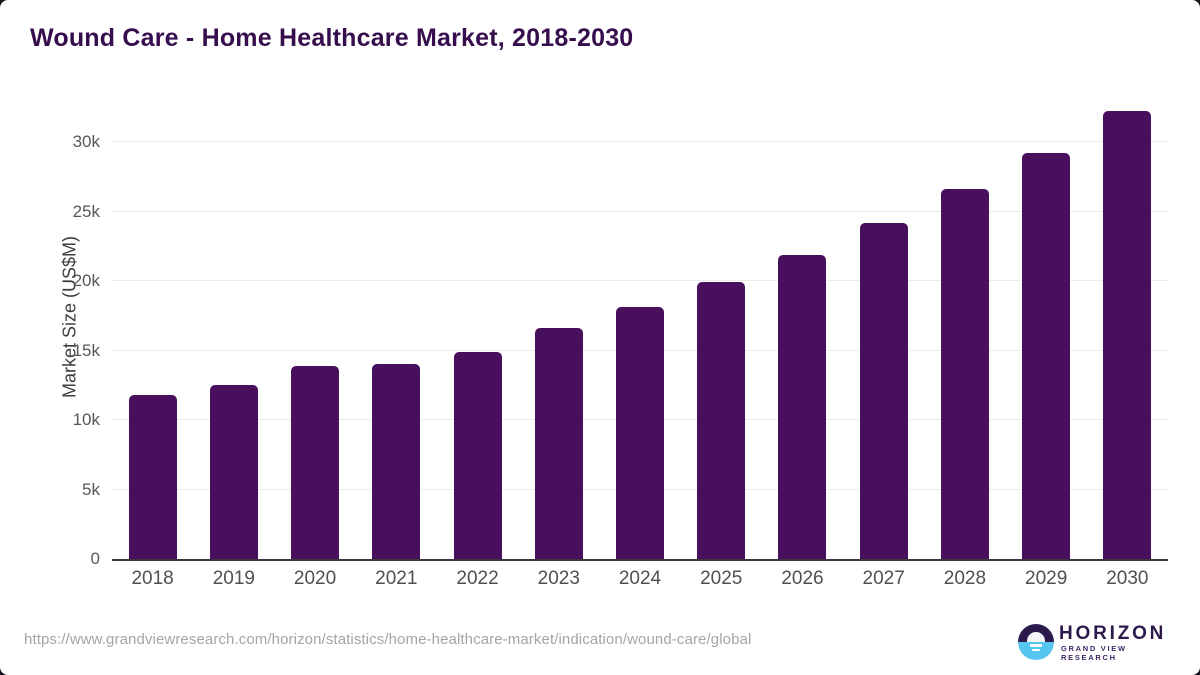  Describe the element at coordinates (640, 211) in the screenshot. I see `gridline-25k` at that location.